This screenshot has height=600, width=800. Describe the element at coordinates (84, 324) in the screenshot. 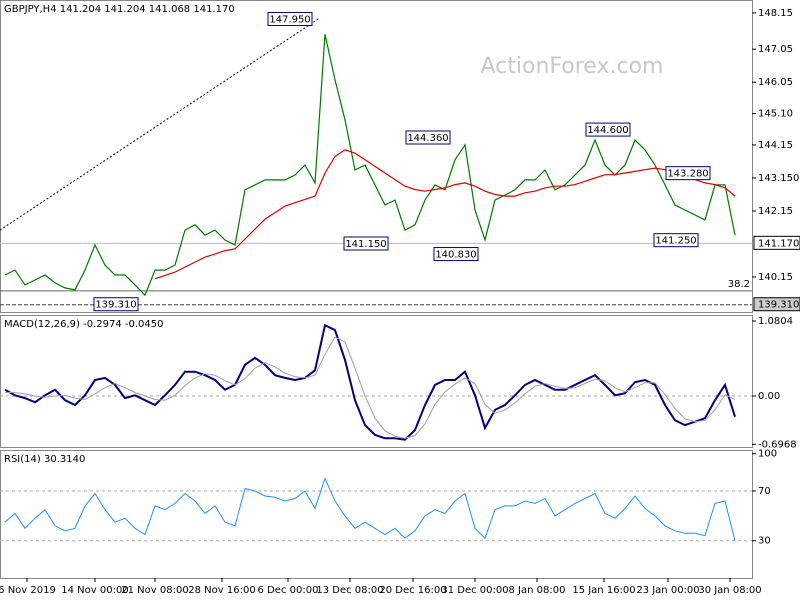

I see `panel-title: MACD(12,26,9) -0.2974 -0.0450` at that location.